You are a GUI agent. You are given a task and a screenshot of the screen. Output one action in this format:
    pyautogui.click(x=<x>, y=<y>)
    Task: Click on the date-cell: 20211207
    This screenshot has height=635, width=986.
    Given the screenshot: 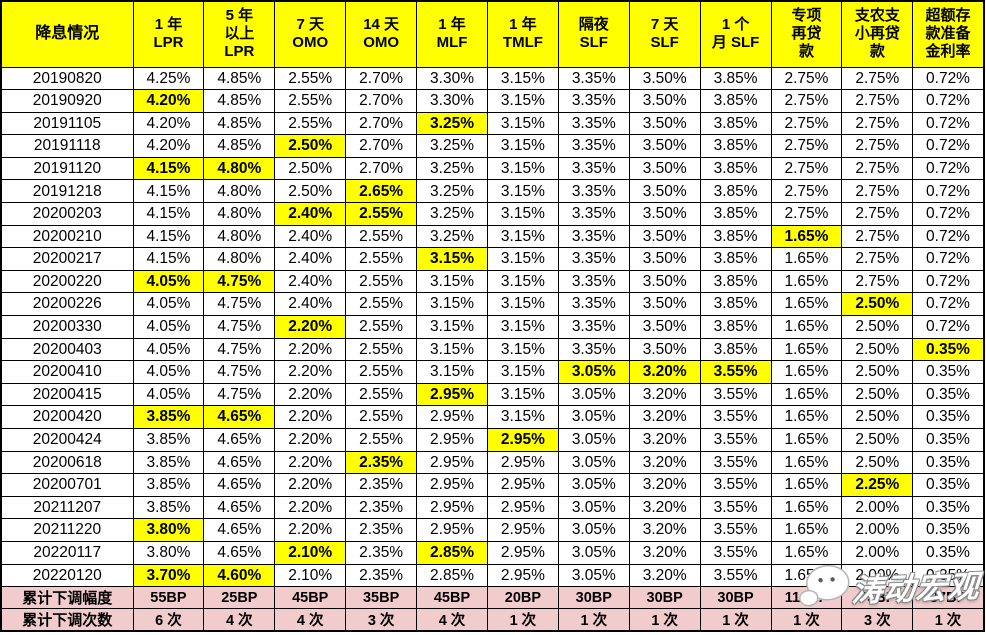 What is the action you would take?
    pyautogui.click(x=67, y=507)
    